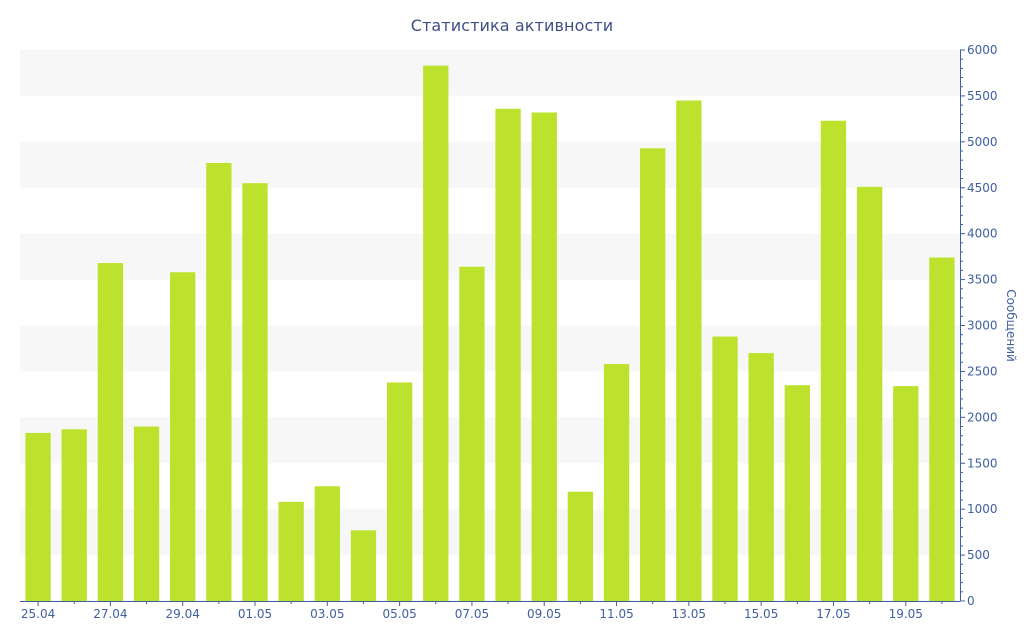 Image resolution: width=1024 pixels, height=640 pixels. Describe the element at coordinates (982, 142) in the screenshot. I see `y-tick-label: 5000` at that location.